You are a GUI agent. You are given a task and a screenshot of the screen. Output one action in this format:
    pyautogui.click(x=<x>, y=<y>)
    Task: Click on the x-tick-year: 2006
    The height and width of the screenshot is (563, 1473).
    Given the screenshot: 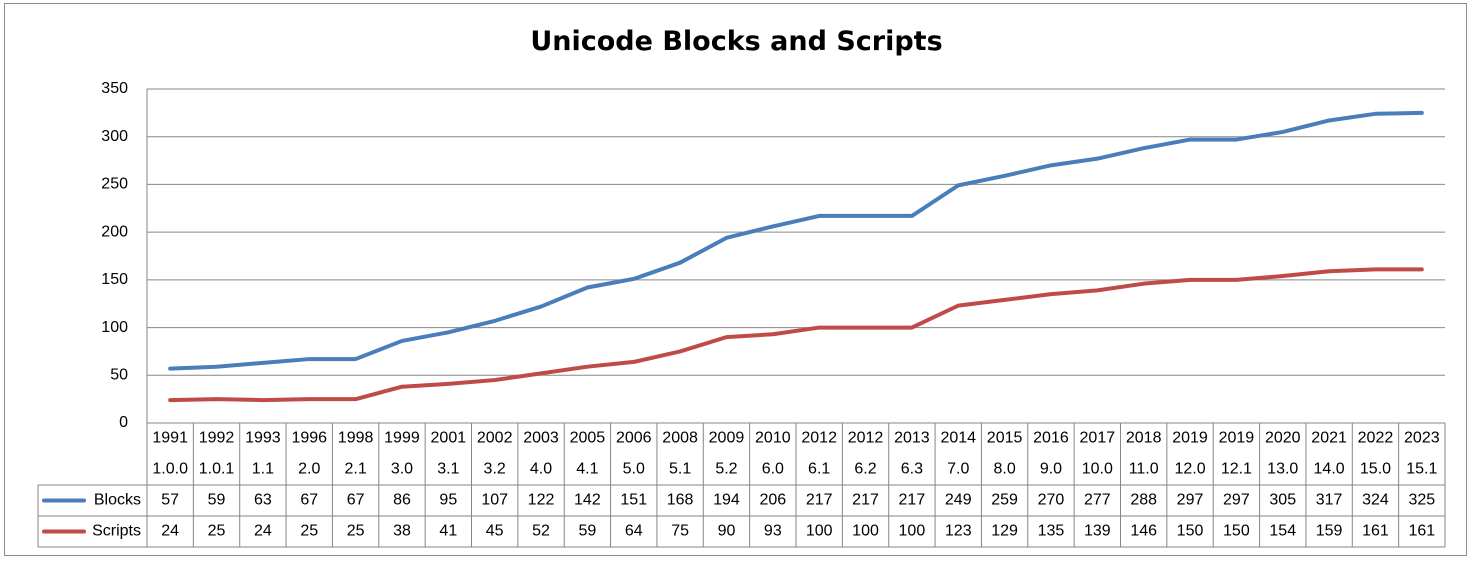 What is the action you would take?
    pyautogui.click(x=634, y=438)
    